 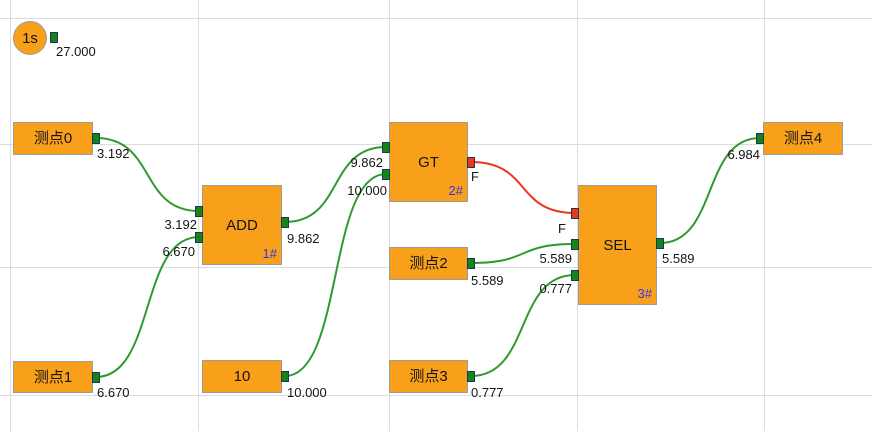 I want to click on wire-sel-out-to-point4-in, so click(x=710, y=190).